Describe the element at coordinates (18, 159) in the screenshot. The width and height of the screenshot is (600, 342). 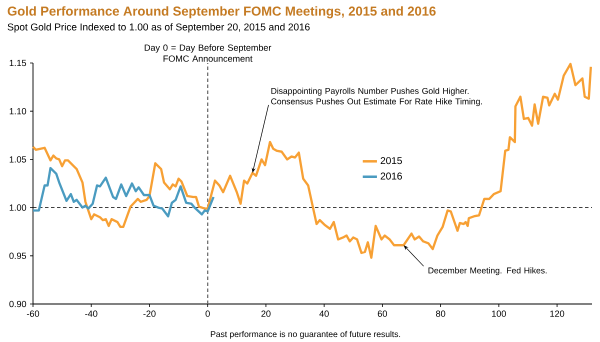
I see `y-tick-label: 1.05` at that location.